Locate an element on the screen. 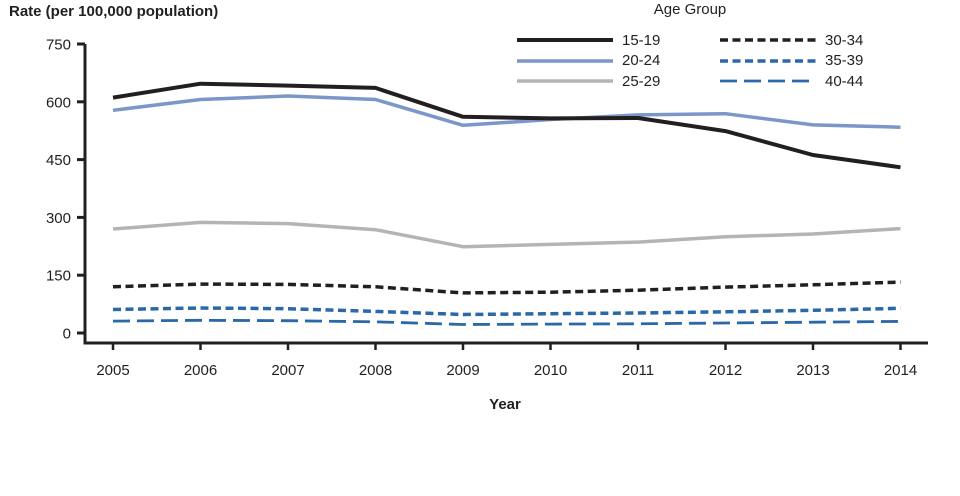  legend-label: 15-19 is located at coordinates (641, 40).